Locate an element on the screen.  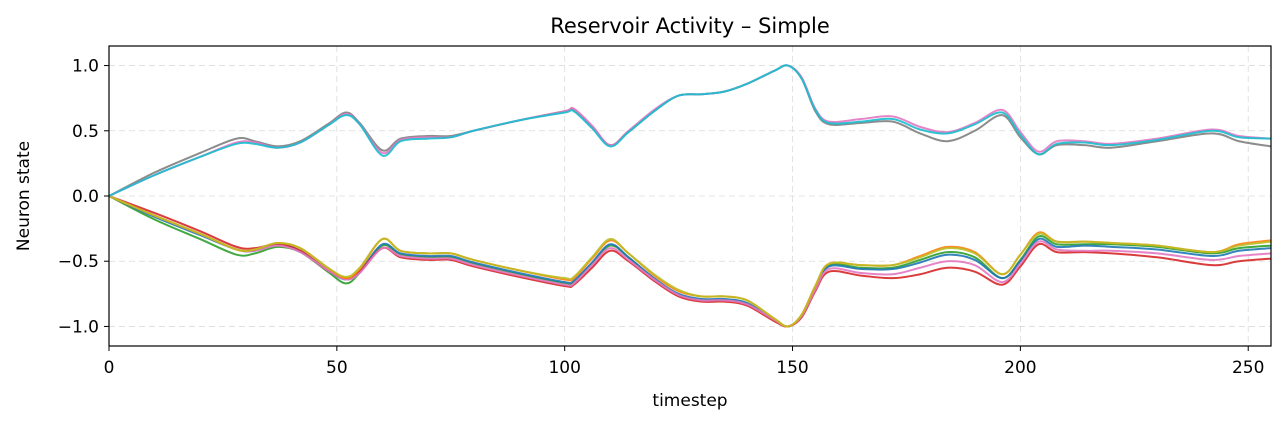
x-tick-label: 100 is located at coordinates (564, 368).